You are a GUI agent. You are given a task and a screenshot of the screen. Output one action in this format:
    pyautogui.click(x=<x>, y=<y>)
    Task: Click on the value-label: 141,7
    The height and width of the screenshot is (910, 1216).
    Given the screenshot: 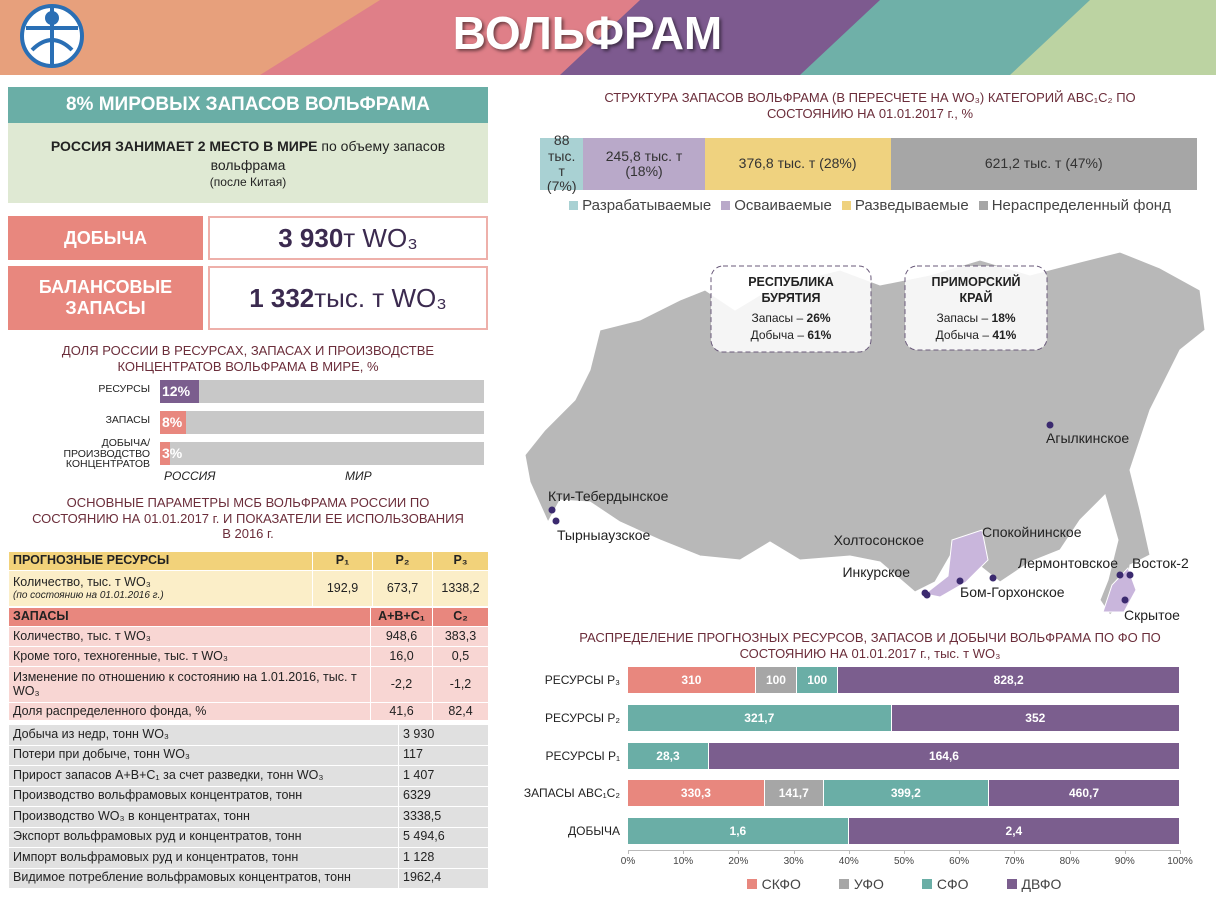 What is the action you would take?
    pyautogui.click(x=793, y=793)
    